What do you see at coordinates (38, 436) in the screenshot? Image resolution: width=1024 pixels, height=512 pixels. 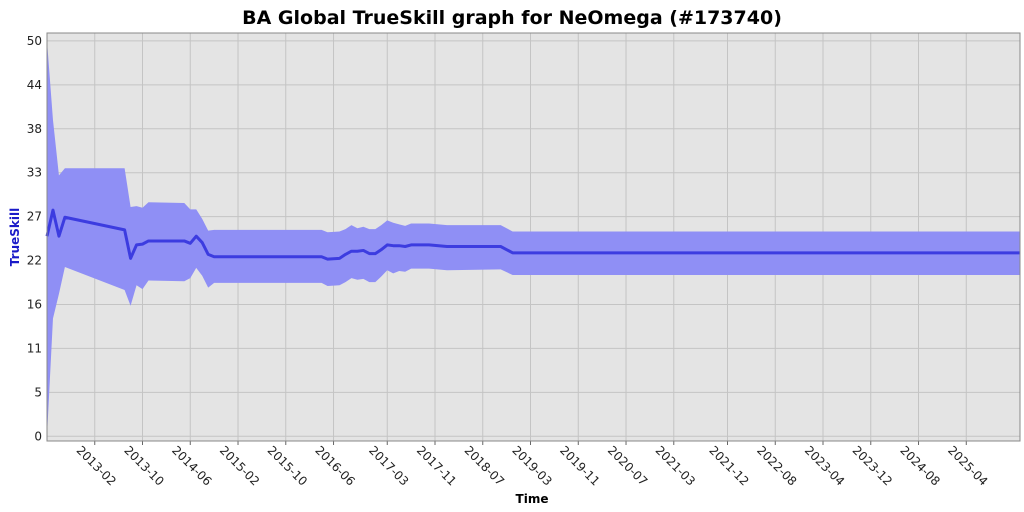 I see `y-tick-label: 0` at bounding box center [38, 436].